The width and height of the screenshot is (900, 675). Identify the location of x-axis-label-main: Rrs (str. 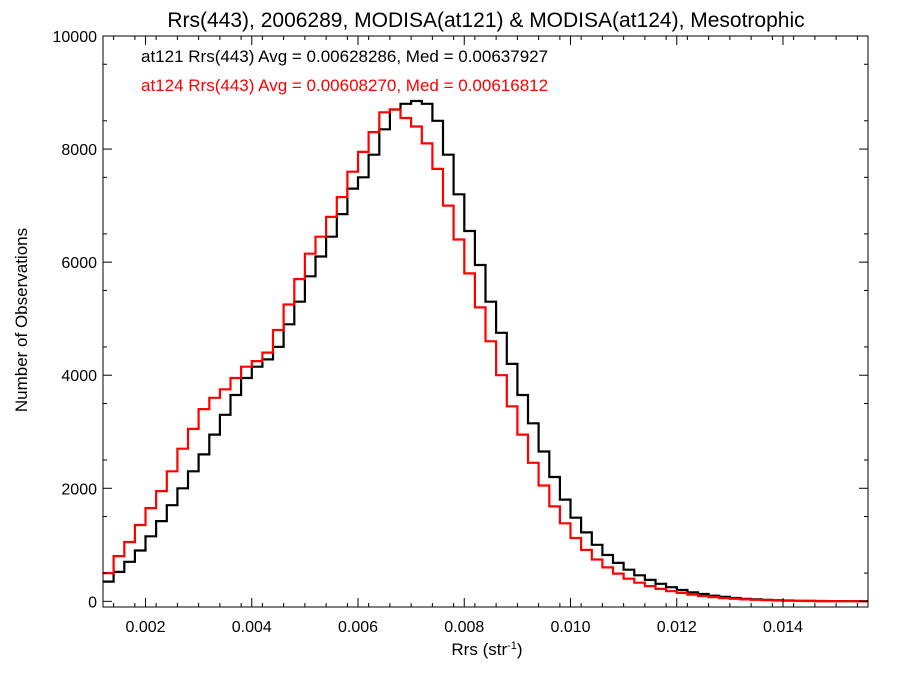
(479, 649).